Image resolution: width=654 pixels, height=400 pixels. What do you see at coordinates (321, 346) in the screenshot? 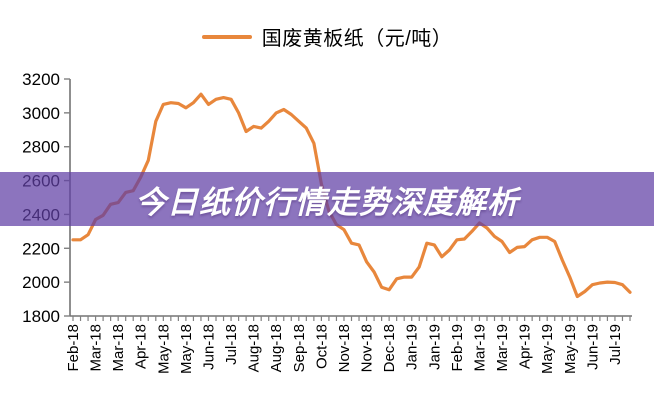
I see `x-axis-label: Oct-18` at bounding box center [321, 346].